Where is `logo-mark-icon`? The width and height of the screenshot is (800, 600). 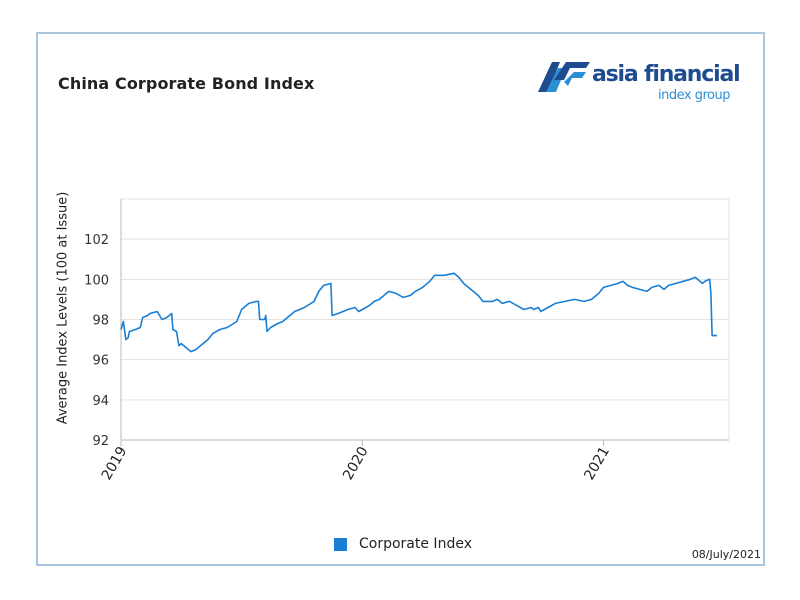 logo-mark-icon is located at coordinates (564, 77).